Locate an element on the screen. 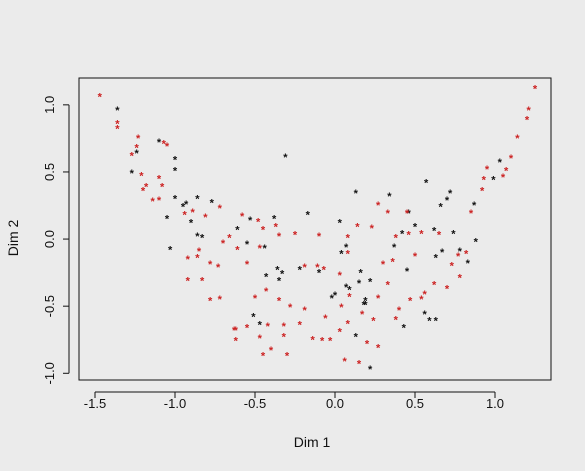 The width and height of the screenshot is (585, 471). y-tick-label: 0.5 is located at coordinates (49, 172).